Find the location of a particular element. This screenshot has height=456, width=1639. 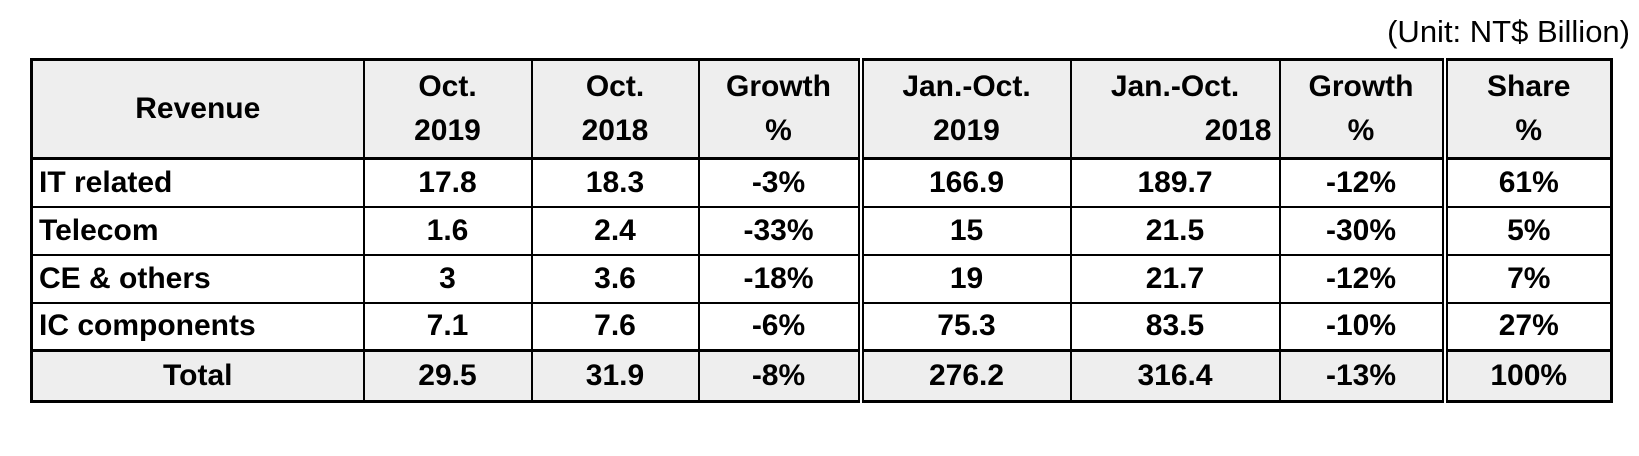

cell-jan-oct-2018: 21.5 is located at coordinates (1175, 230).